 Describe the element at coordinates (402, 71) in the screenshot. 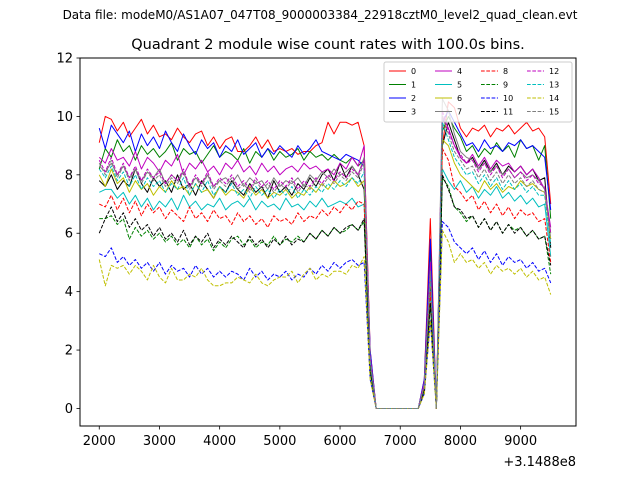

I see `legend-entry-0: 0` at that location.